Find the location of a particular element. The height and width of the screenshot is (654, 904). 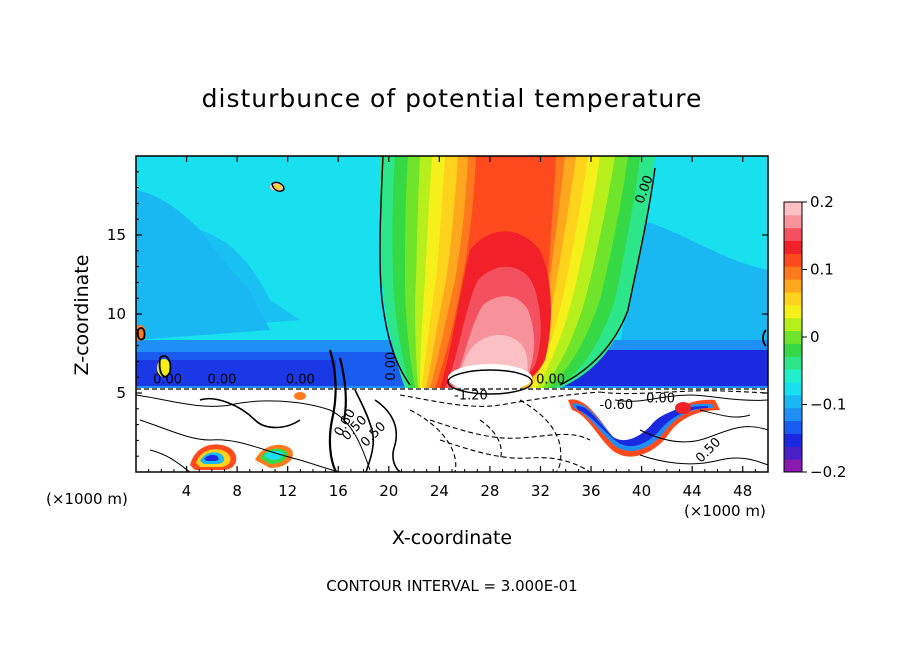

y-tick-label: 15 is located at coordinates (116, 235).